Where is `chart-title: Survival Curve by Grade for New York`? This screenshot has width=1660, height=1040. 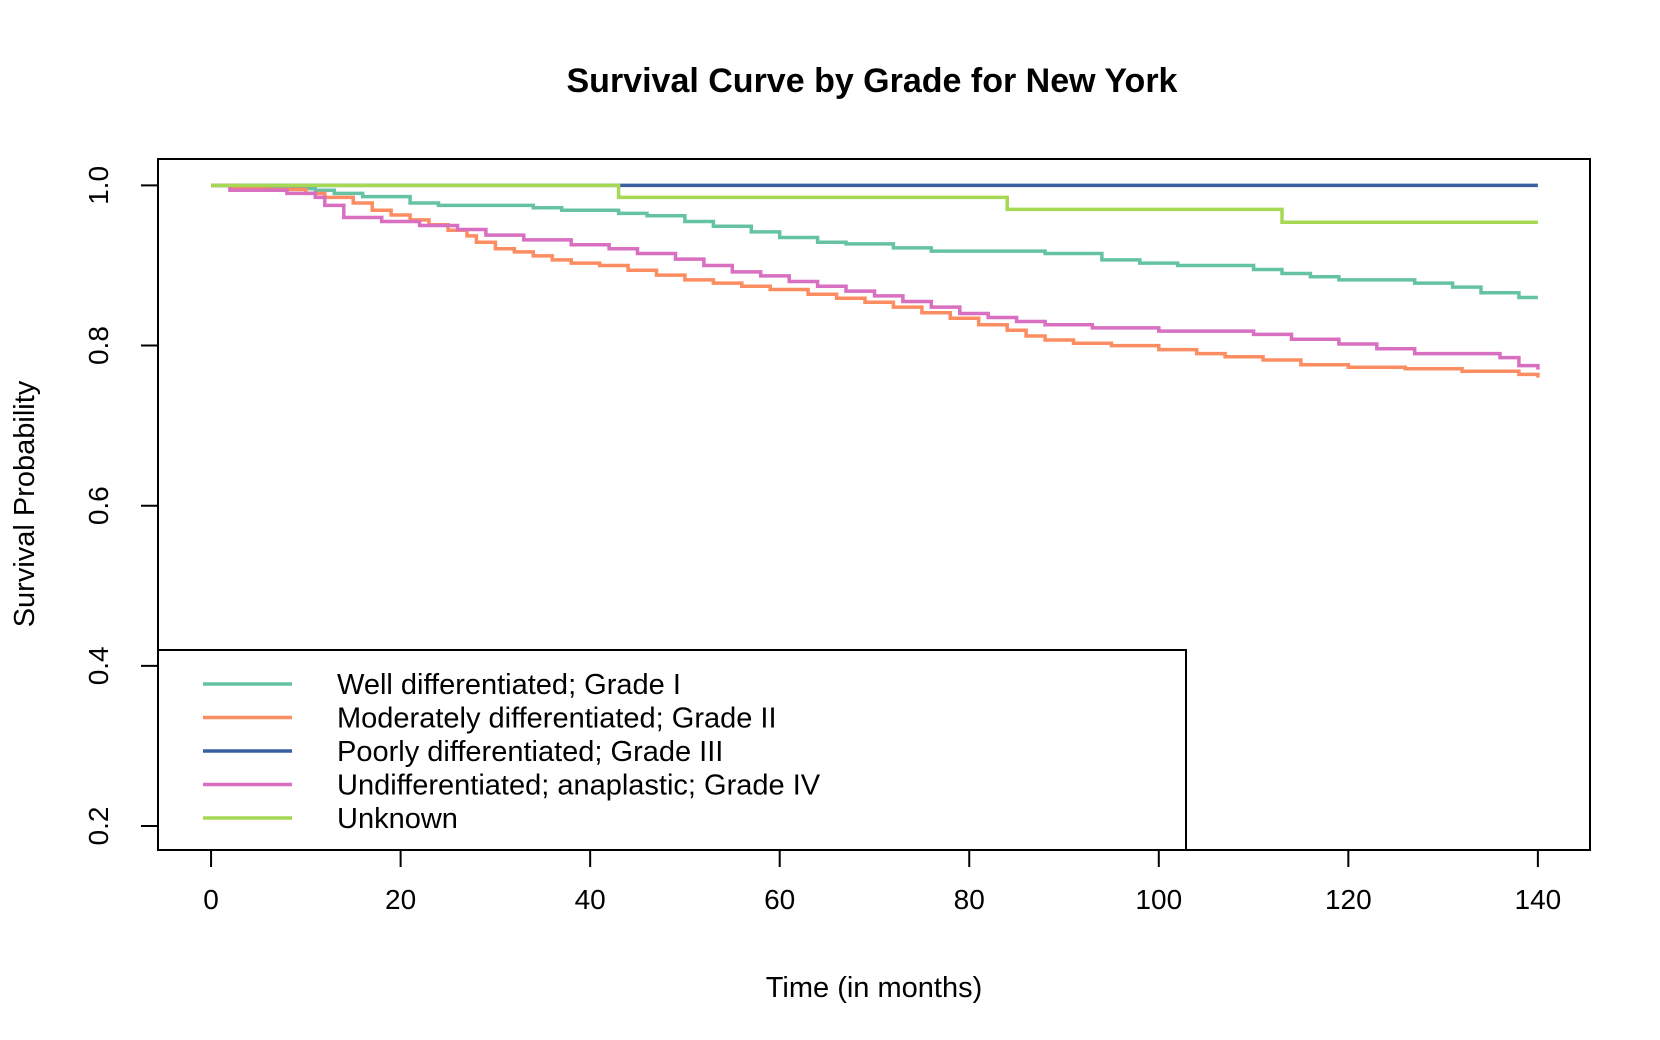
chart-title: Survival Curve by Grade for New York is located at coordinates (872, 81).